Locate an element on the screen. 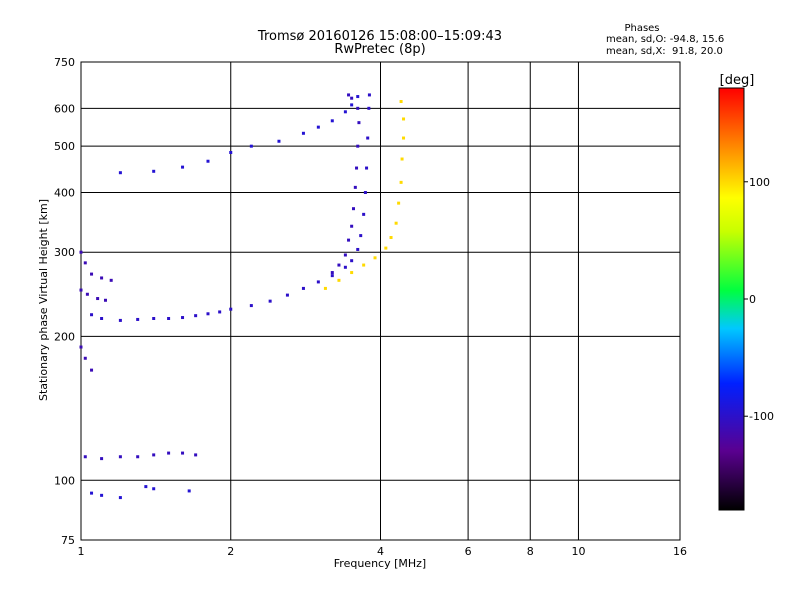 The image size is (800, 600). x-axis-ticks: 1 2 4 6 8 10 16 is located at coordinates (383, 551).